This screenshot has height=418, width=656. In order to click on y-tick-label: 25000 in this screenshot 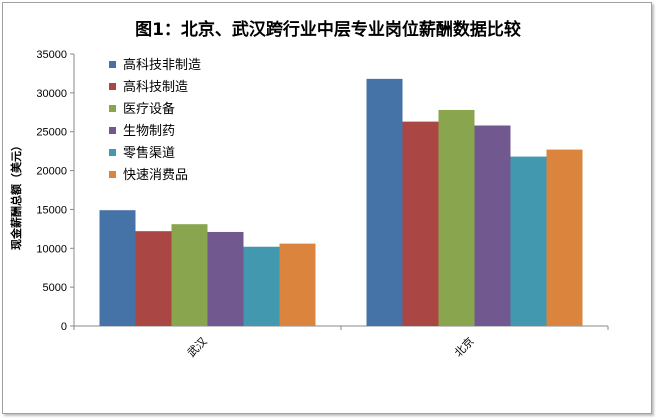, I will do `click(51, 133)`.